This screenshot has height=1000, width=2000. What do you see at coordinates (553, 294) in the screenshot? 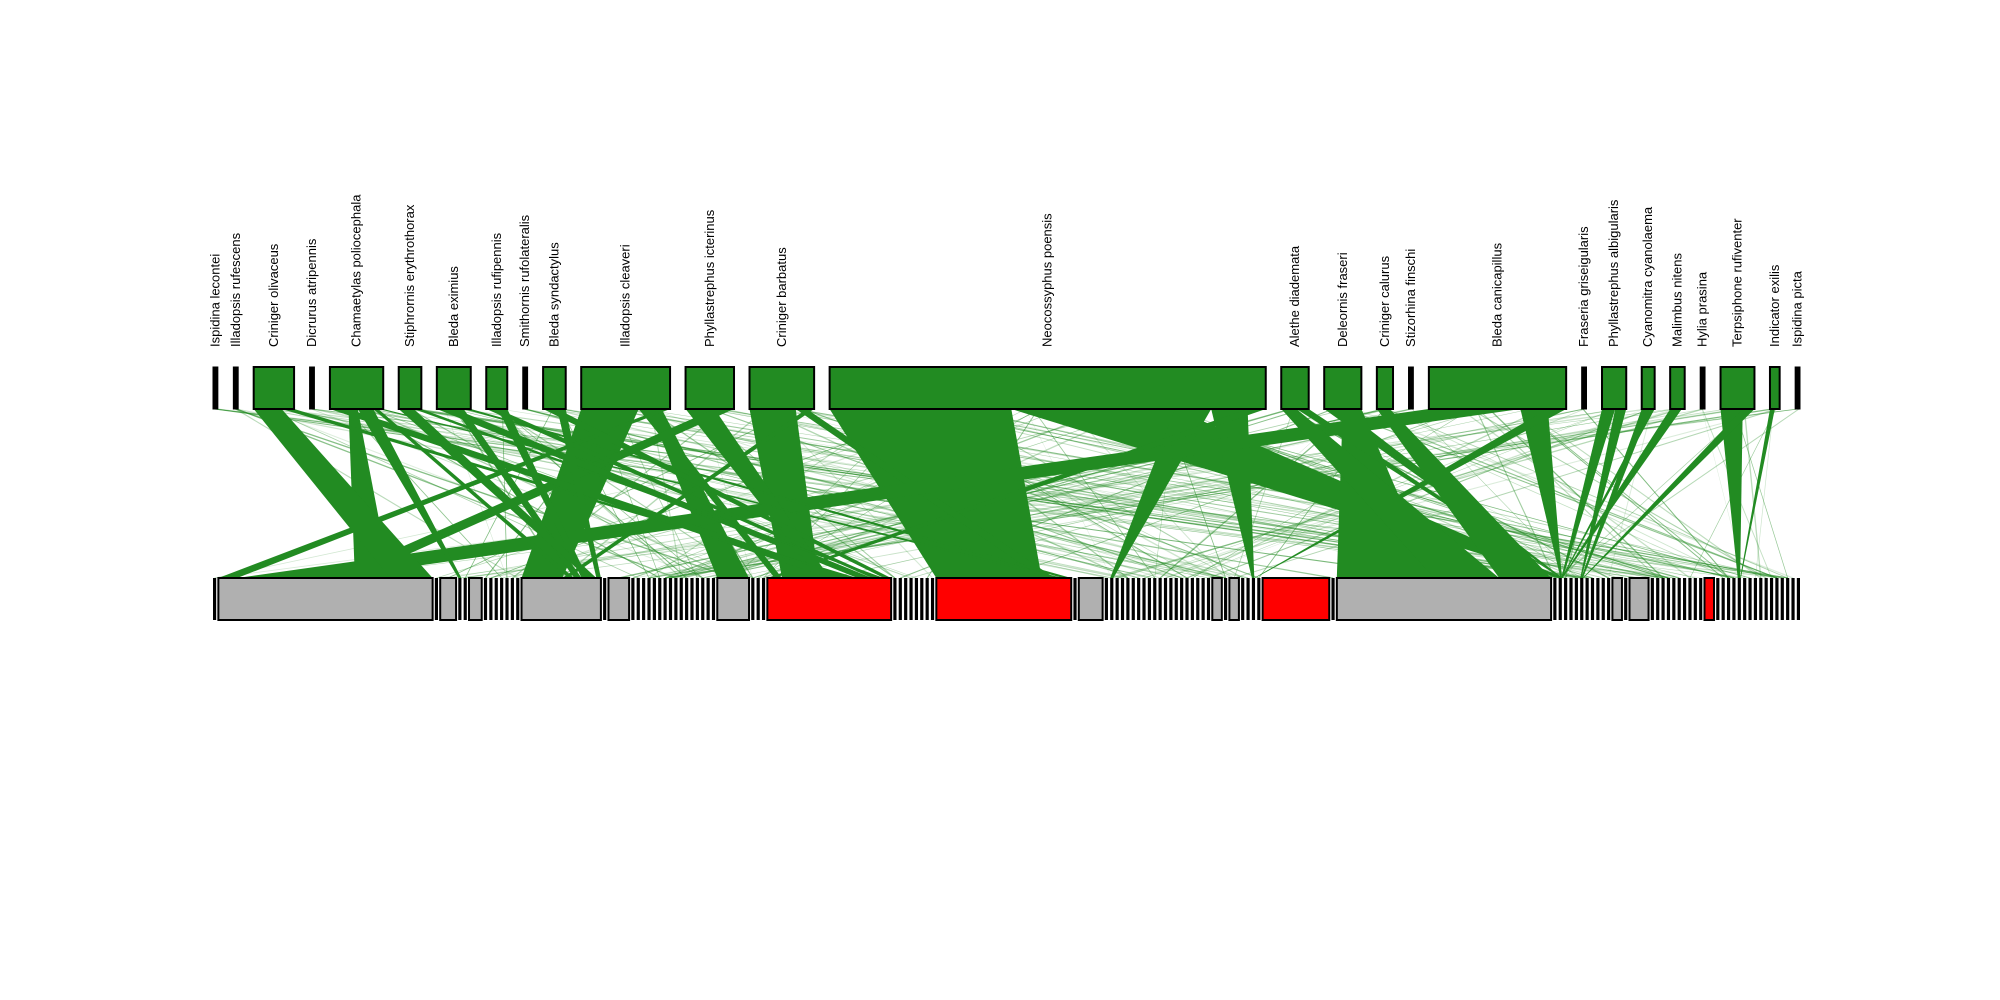
I see `species-label-bleda-syndactylus: Bleda syndactylus` at bounding box center [553, 294].